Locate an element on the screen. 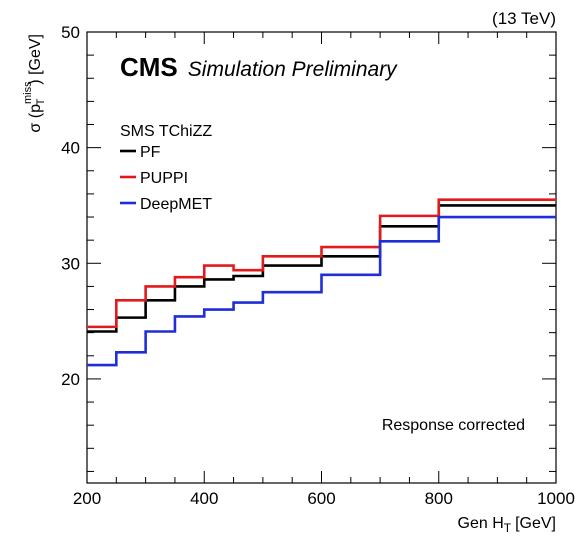 The image size is (580, 556). x-tick-label: 600 is located at coordinates (321, 498).